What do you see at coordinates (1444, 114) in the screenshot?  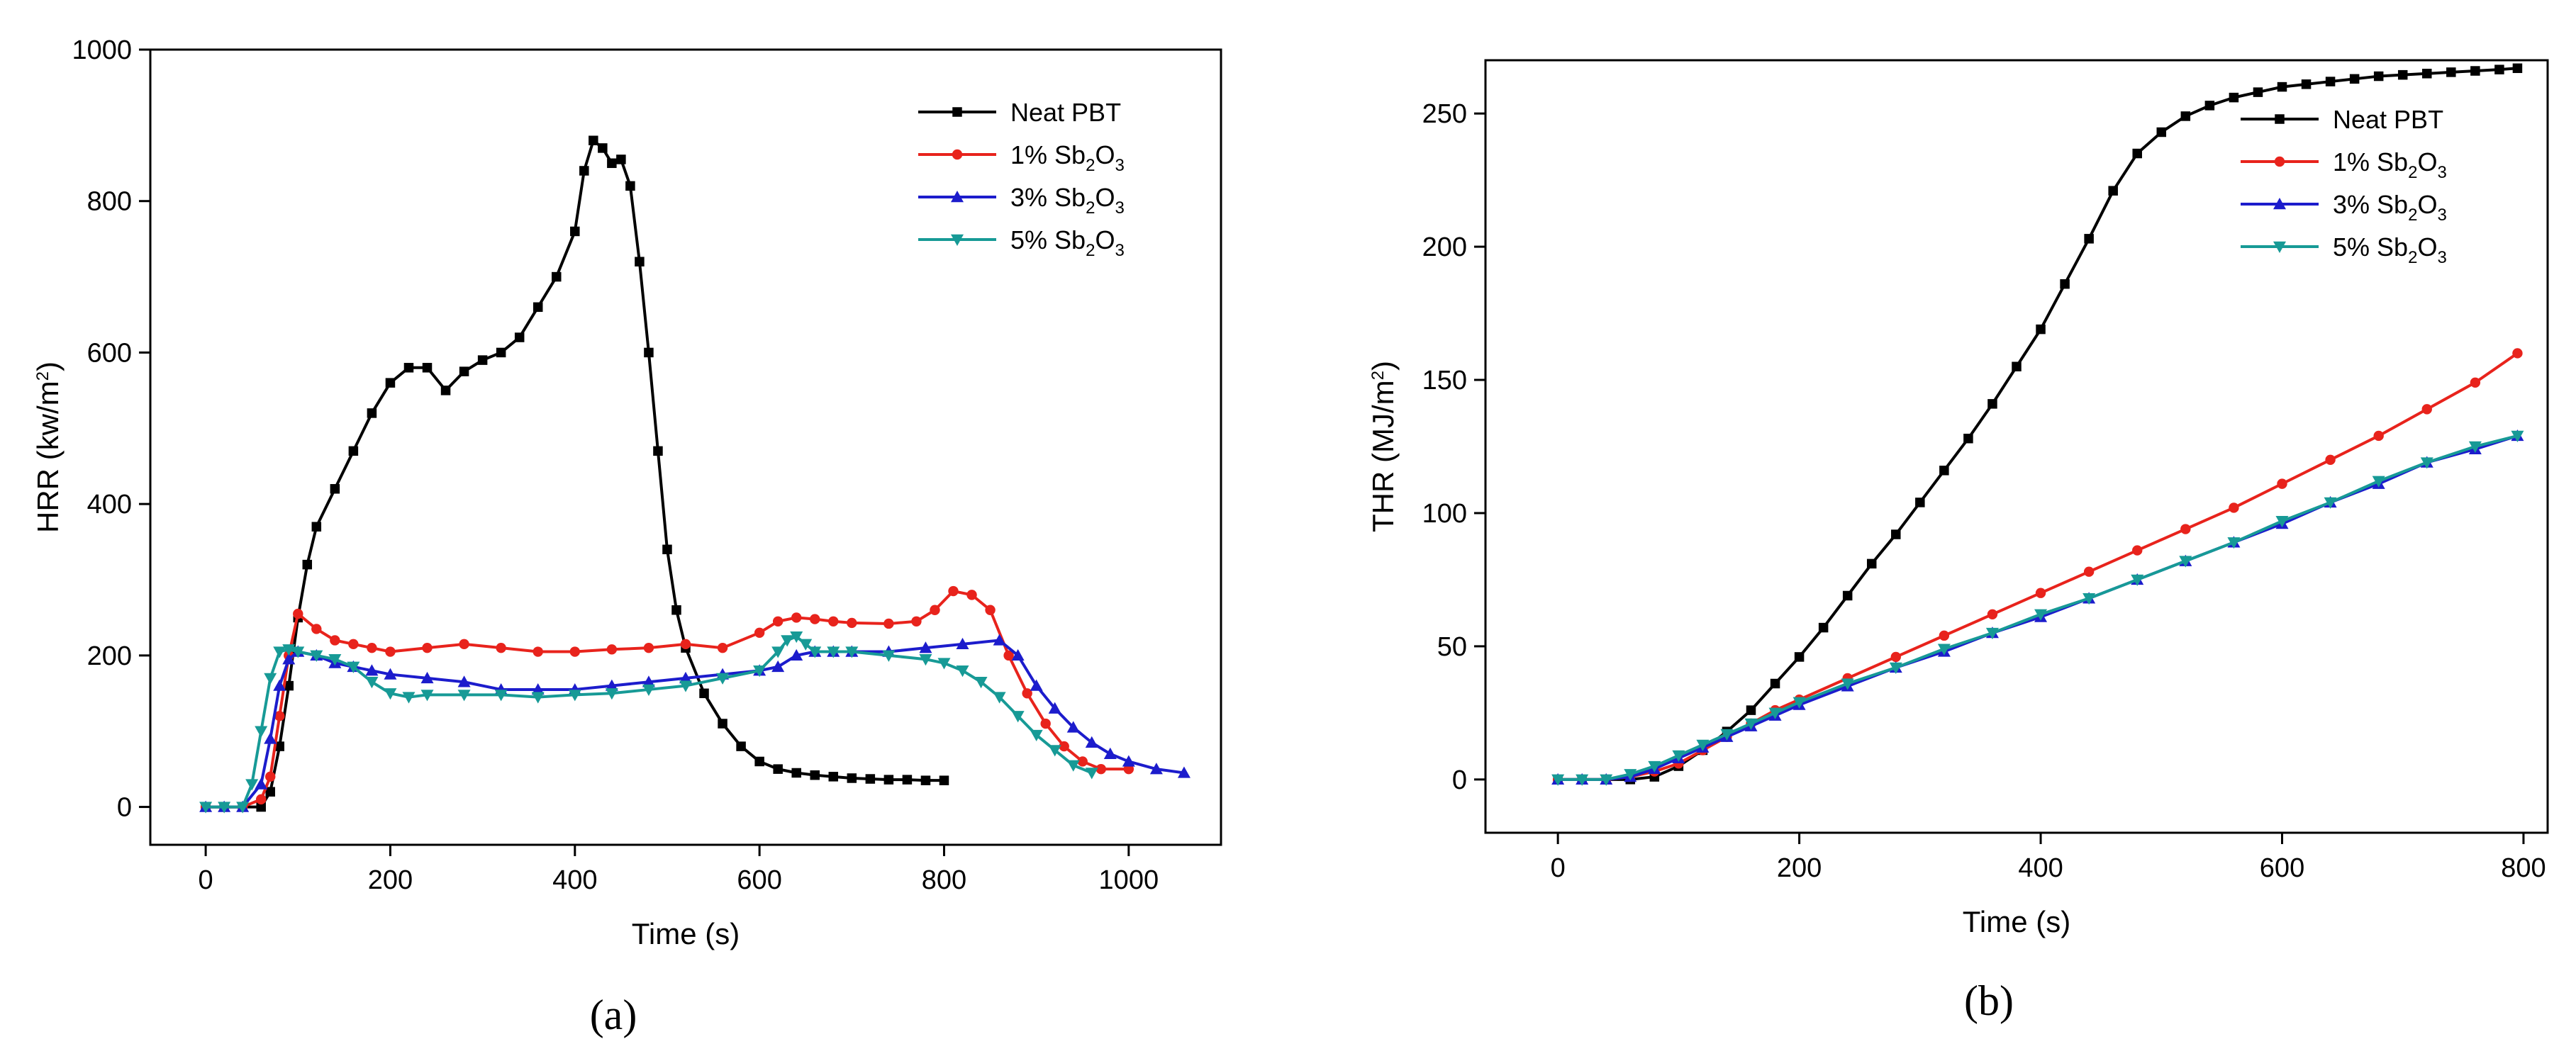 I see `y-tick-label: 250` at bounding box center [1444, 114].